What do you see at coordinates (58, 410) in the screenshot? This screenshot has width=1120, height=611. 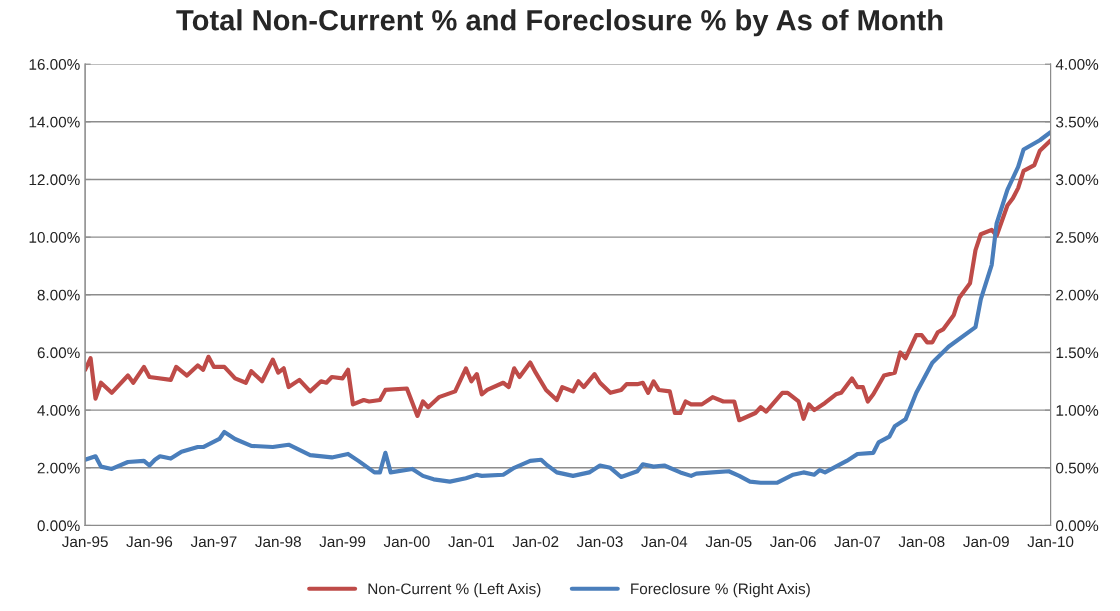 I see `y-tick-label: 4.00%` at bounding box center [58, 410].